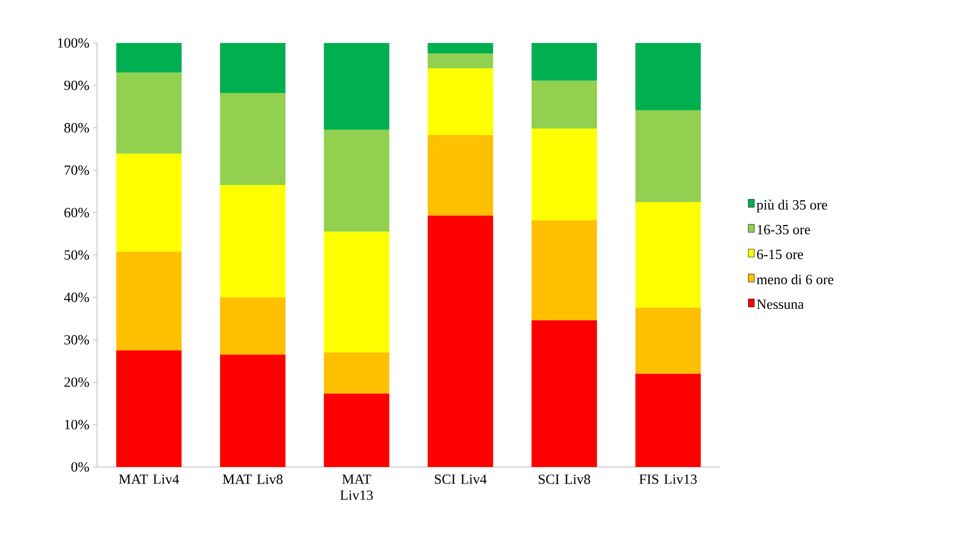  What do you see at coordinates (77, 425) in the screenshot?
I see `y-tick-label: 10%` at bounding box center [77, 425].